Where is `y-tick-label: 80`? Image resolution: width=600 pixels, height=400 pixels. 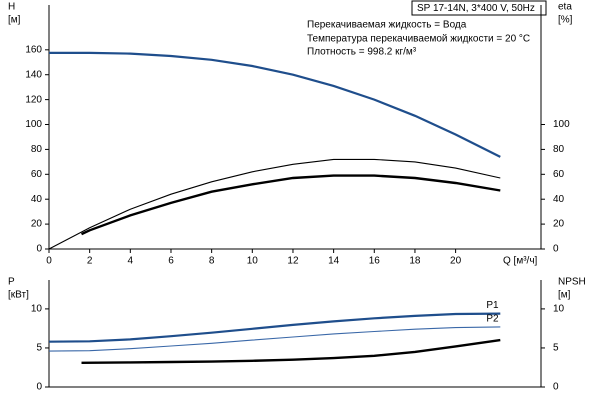
y-tick-label: 80 is located at coordinates (37, 149).